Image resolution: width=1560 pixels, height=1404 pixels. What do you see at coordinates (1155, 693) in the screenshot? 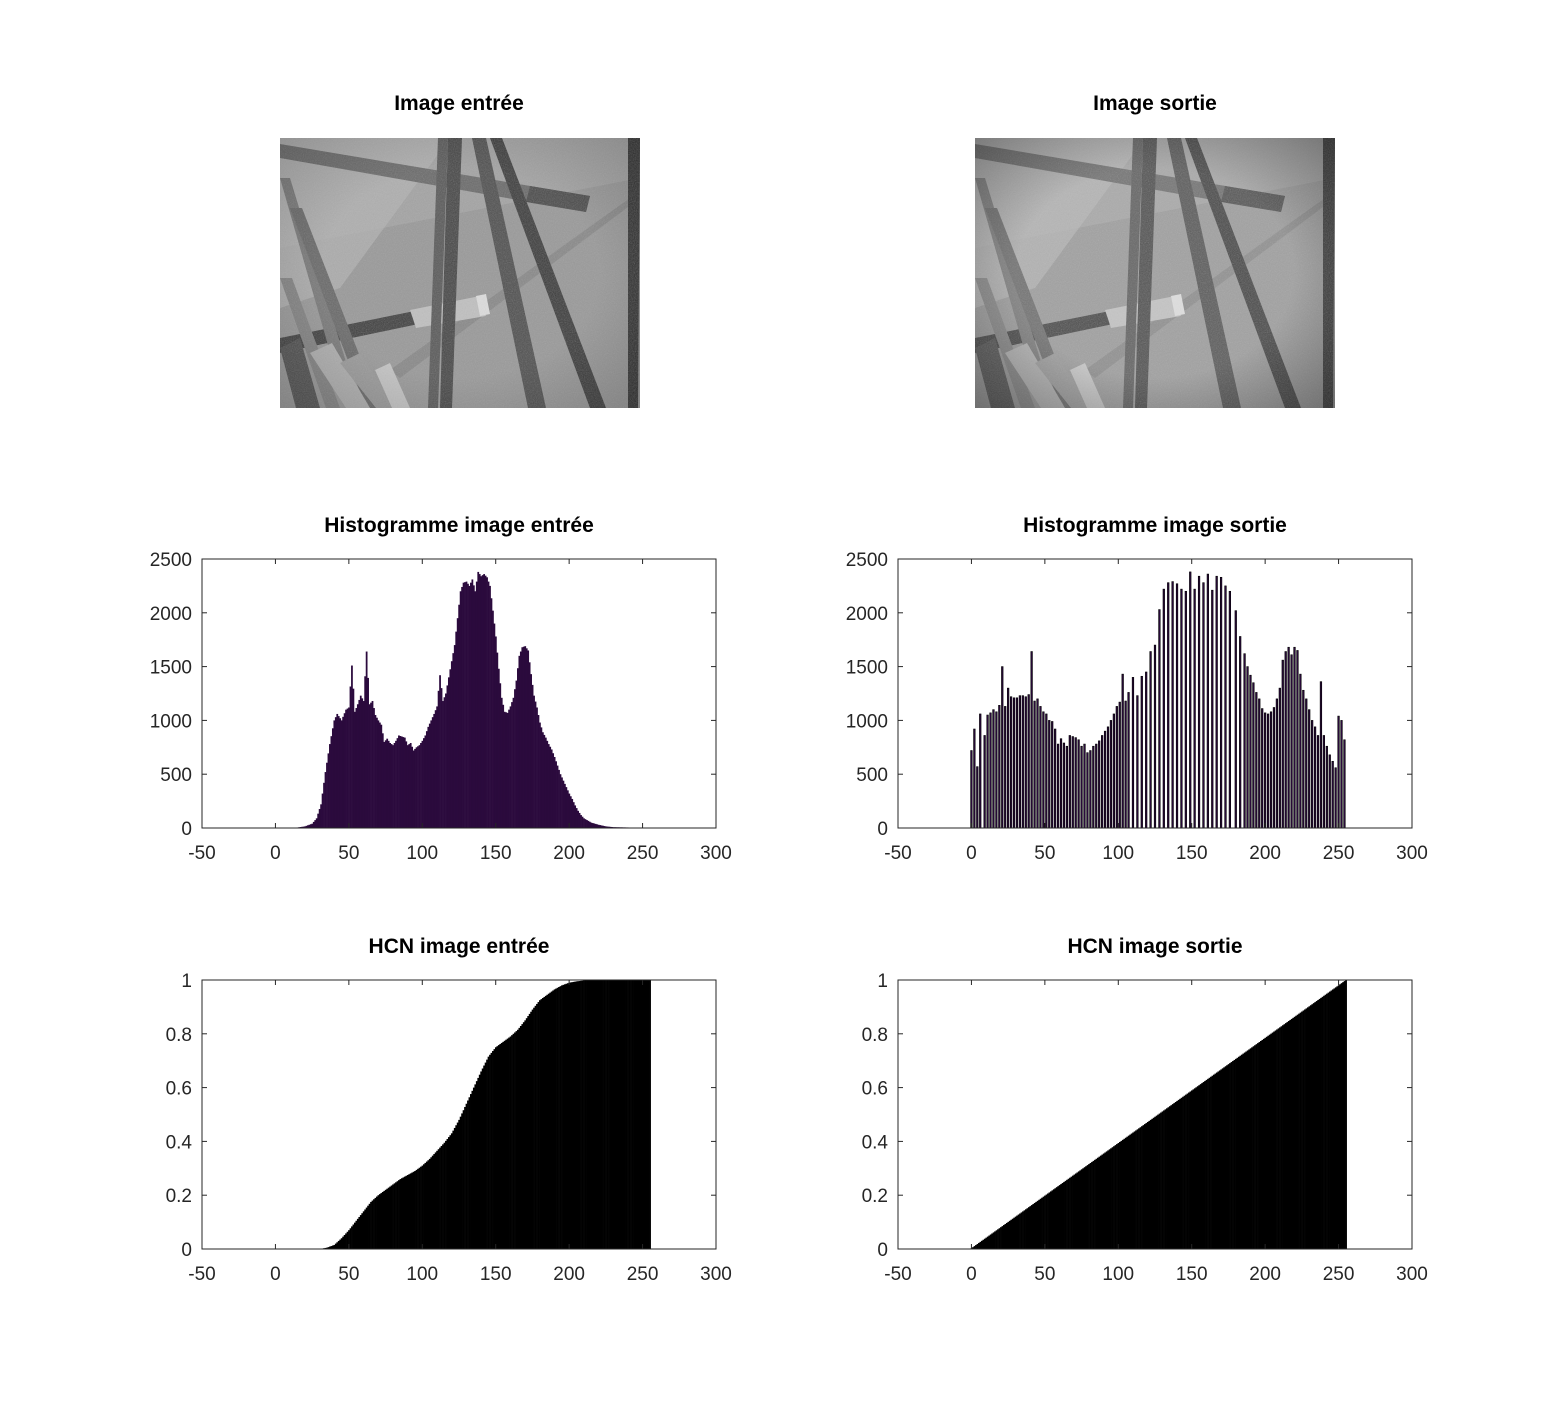
I see `axes-frame` at bounding box center [1155, 693].